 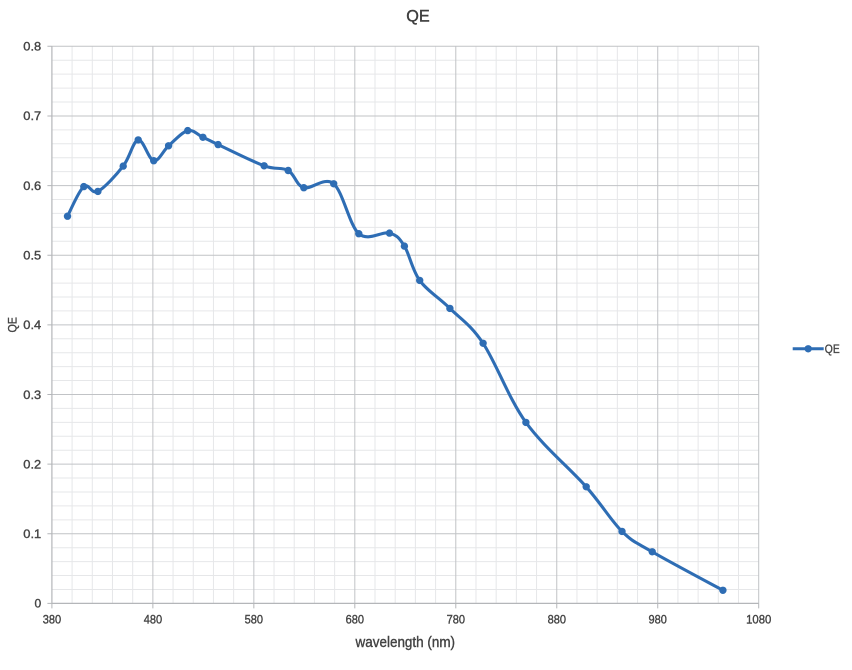 I want to click on svg-text: 680, so click(x=355, y=619).